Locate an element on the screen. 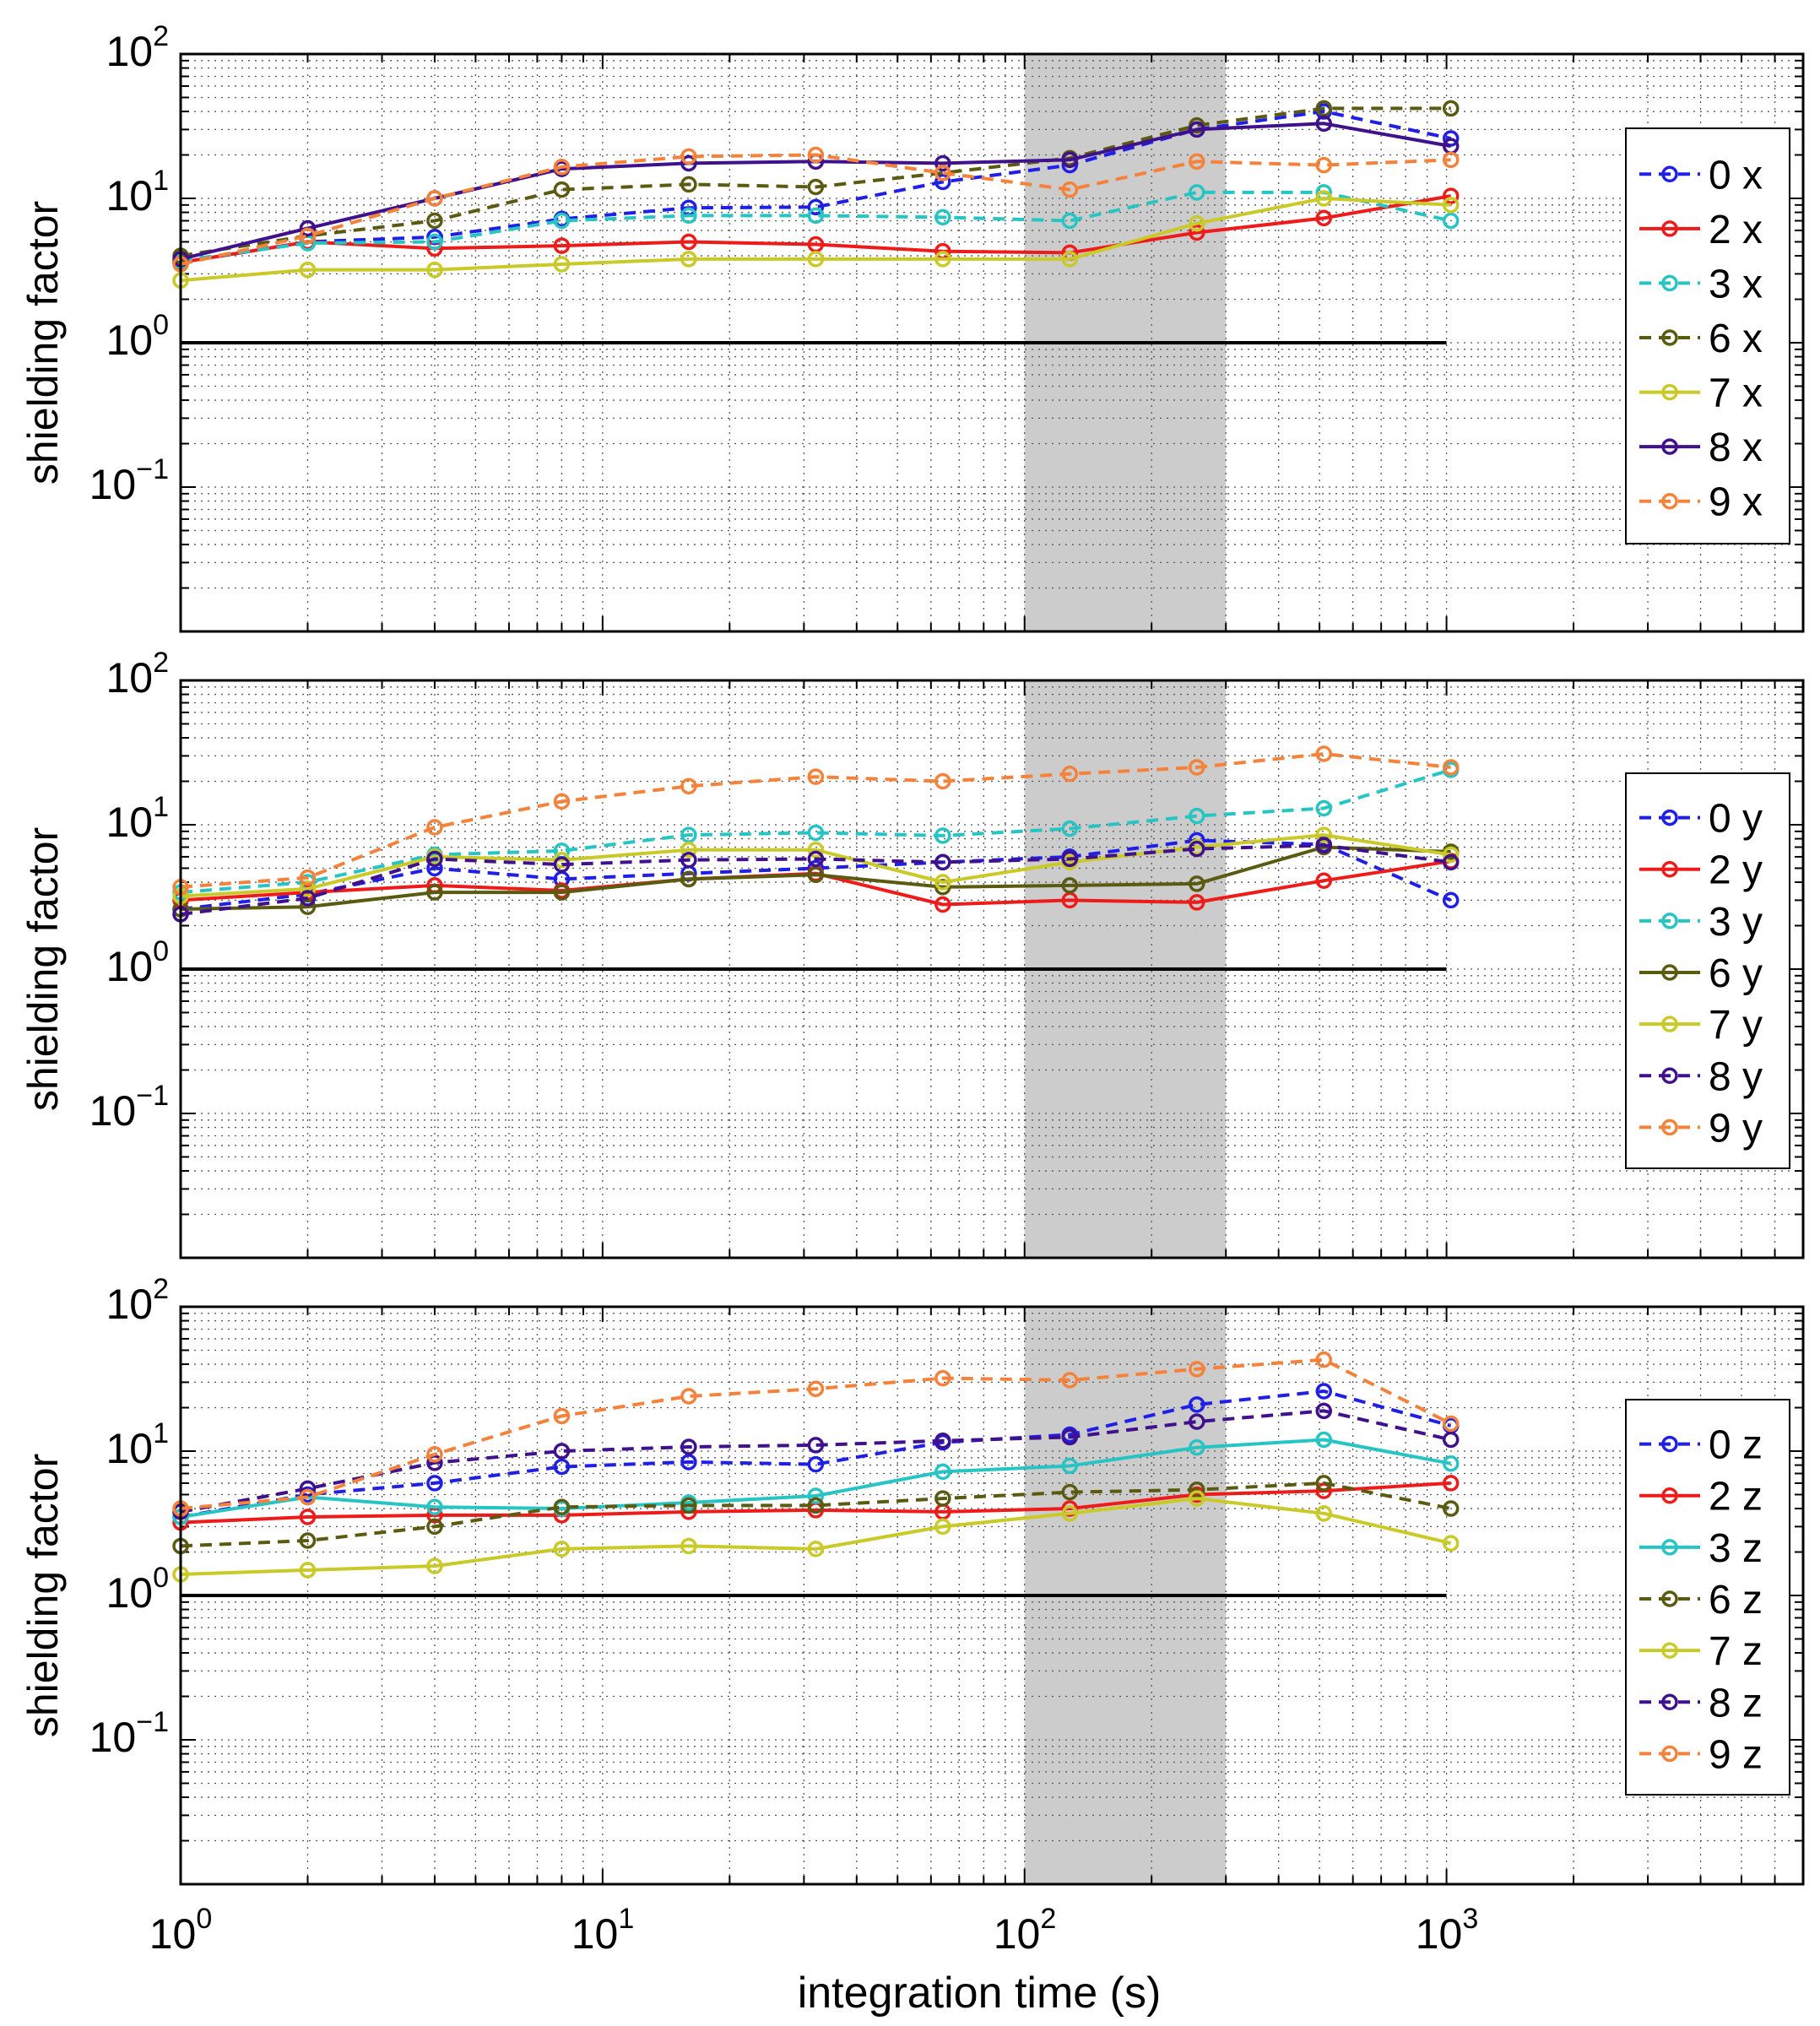 The image size is (1820, 2026). y-axis-label: shielding factor is located at coordinates (43, 969).